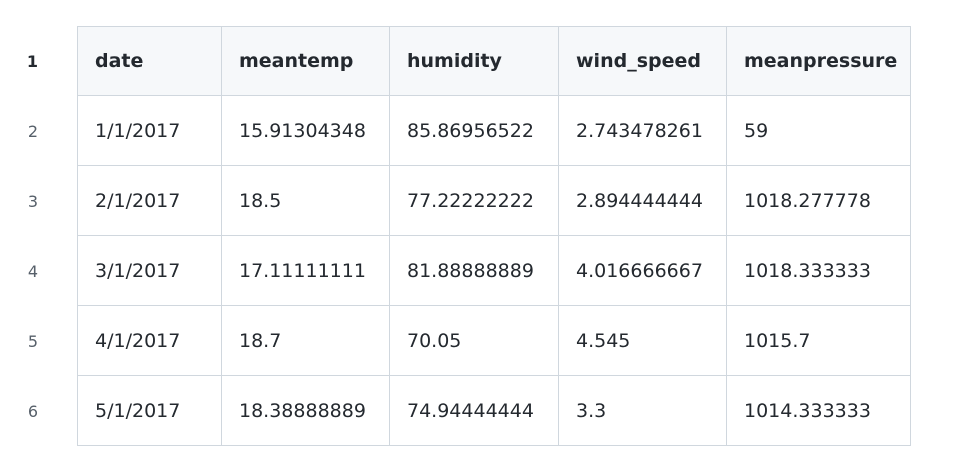  I want to click on table-cell: 1/1/2017, so click(149, 131).